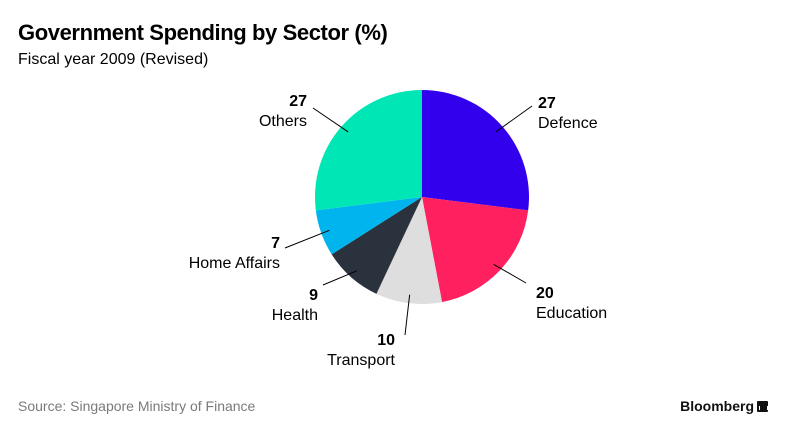 The height and width of the screenshot is (432, 788). I want to click on value-label-home-affairs: 7, so click(275, 243).